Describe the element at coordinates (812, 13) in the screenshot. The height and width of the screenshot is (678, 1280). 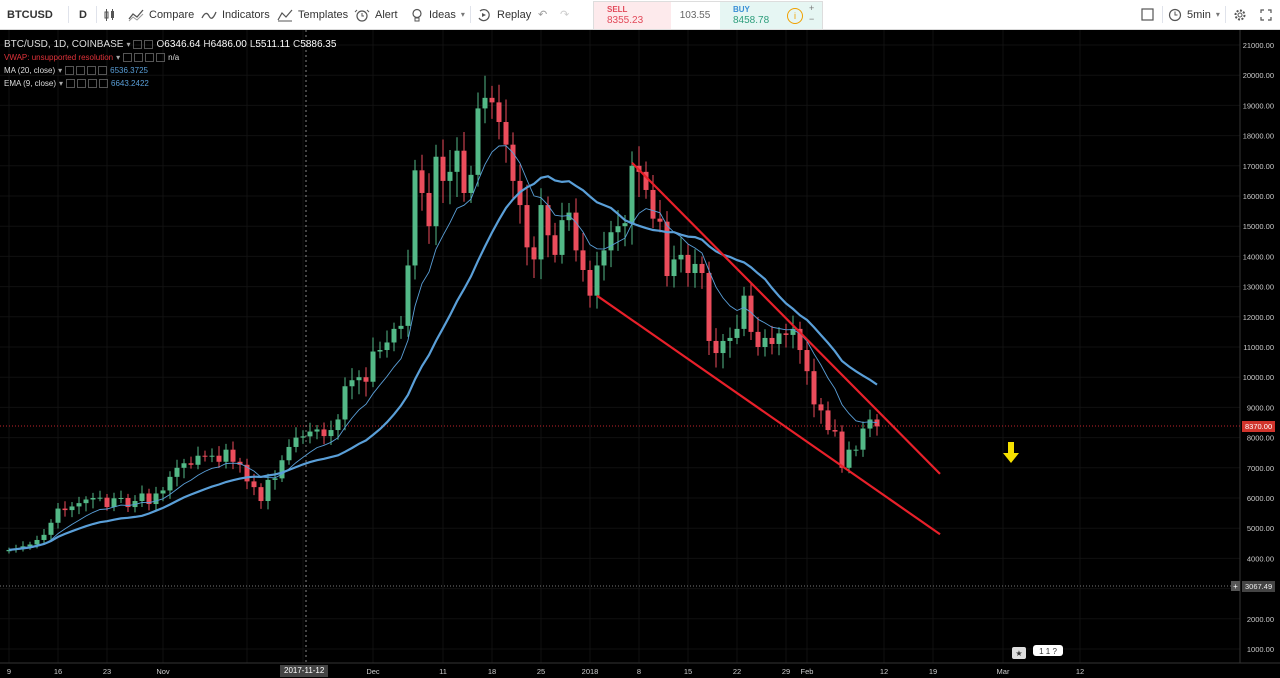
I see `plus-minus-icon: + −` at that location.